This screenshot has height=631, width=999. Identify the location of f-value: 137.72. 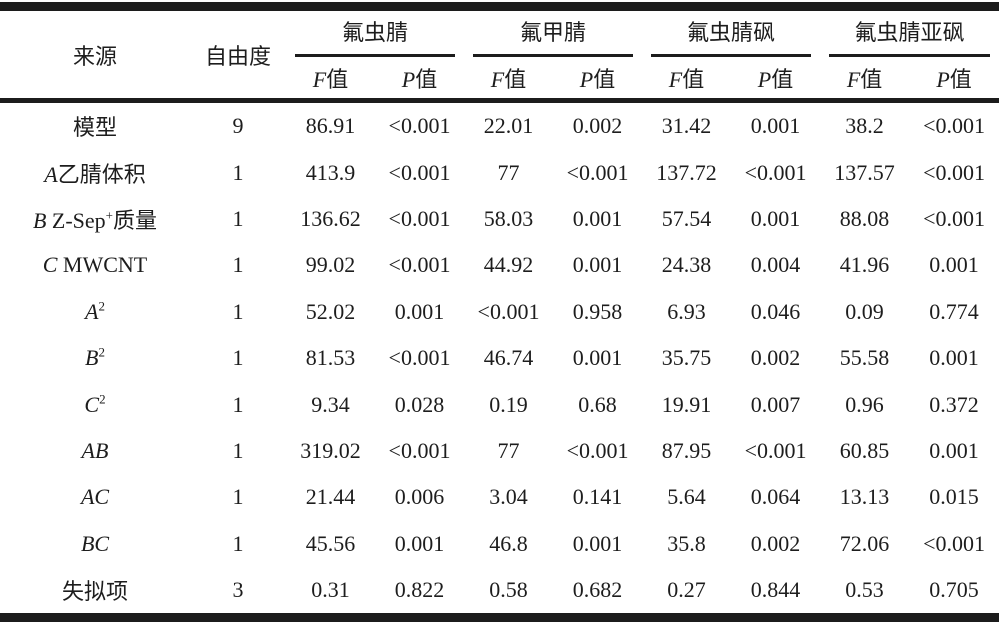
(686, 172).